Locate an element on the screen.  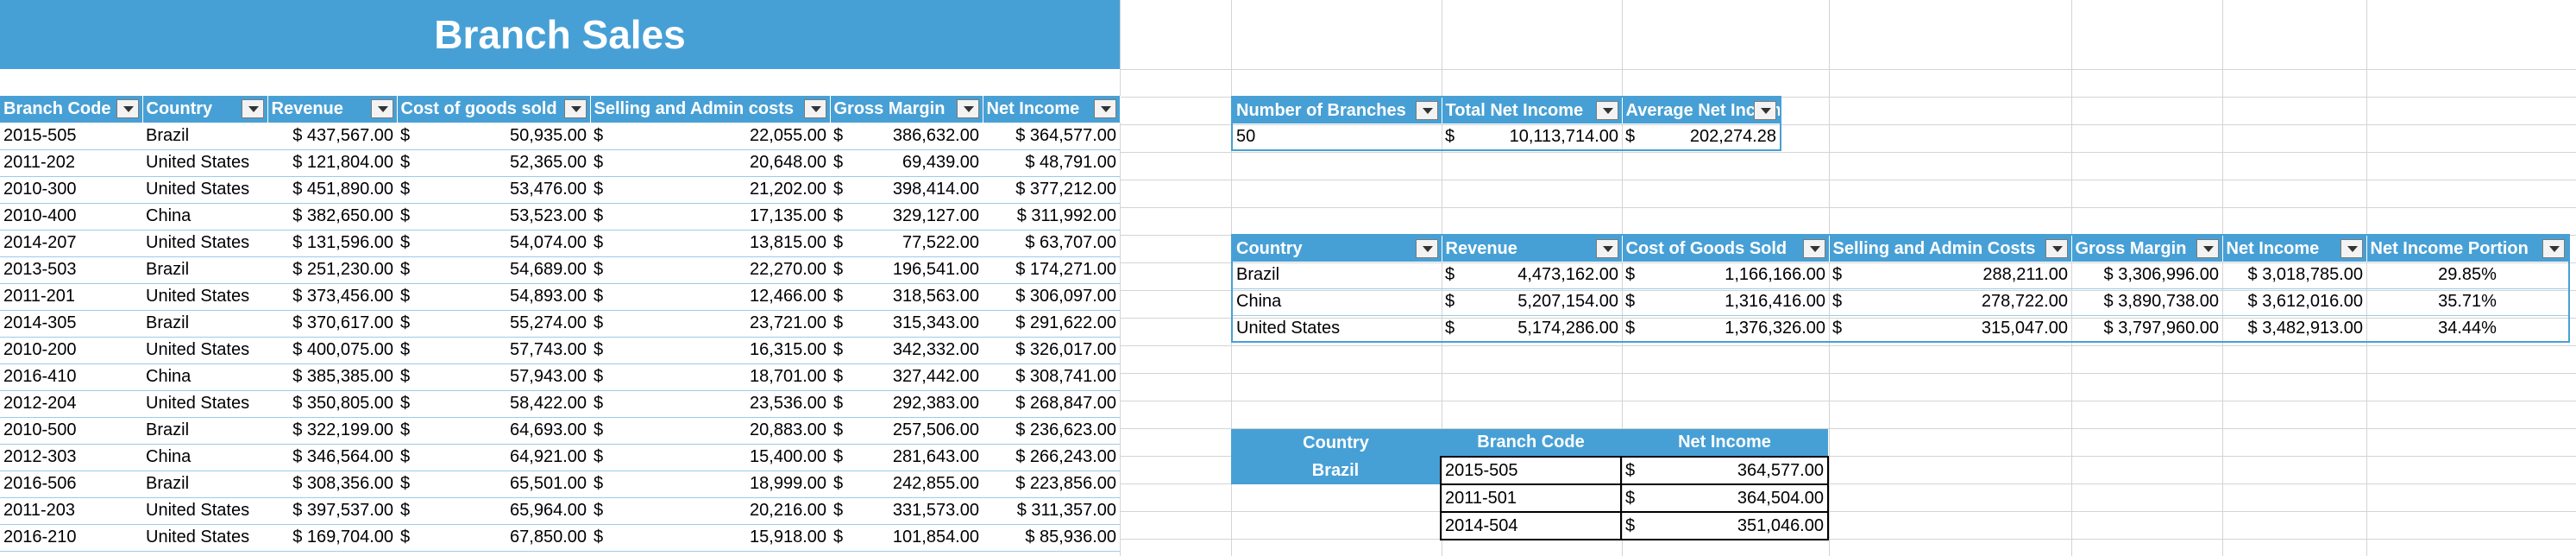
cell: $5,207,154.00 is located at coordinates (1532, 302).